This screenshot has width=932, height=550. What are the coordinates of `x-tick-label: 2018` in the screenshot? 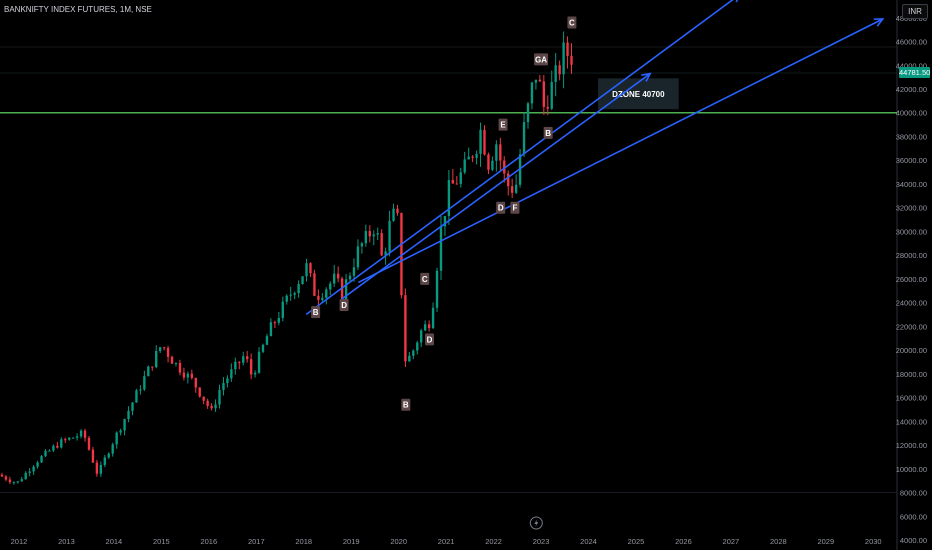 It's located at (303, 541).